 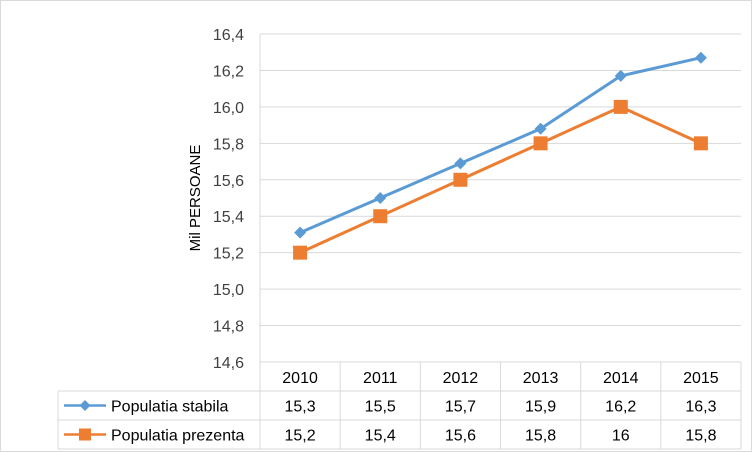 I want to click on y-axis-label: Mil PERSOANE, so click(x=195, y=198).